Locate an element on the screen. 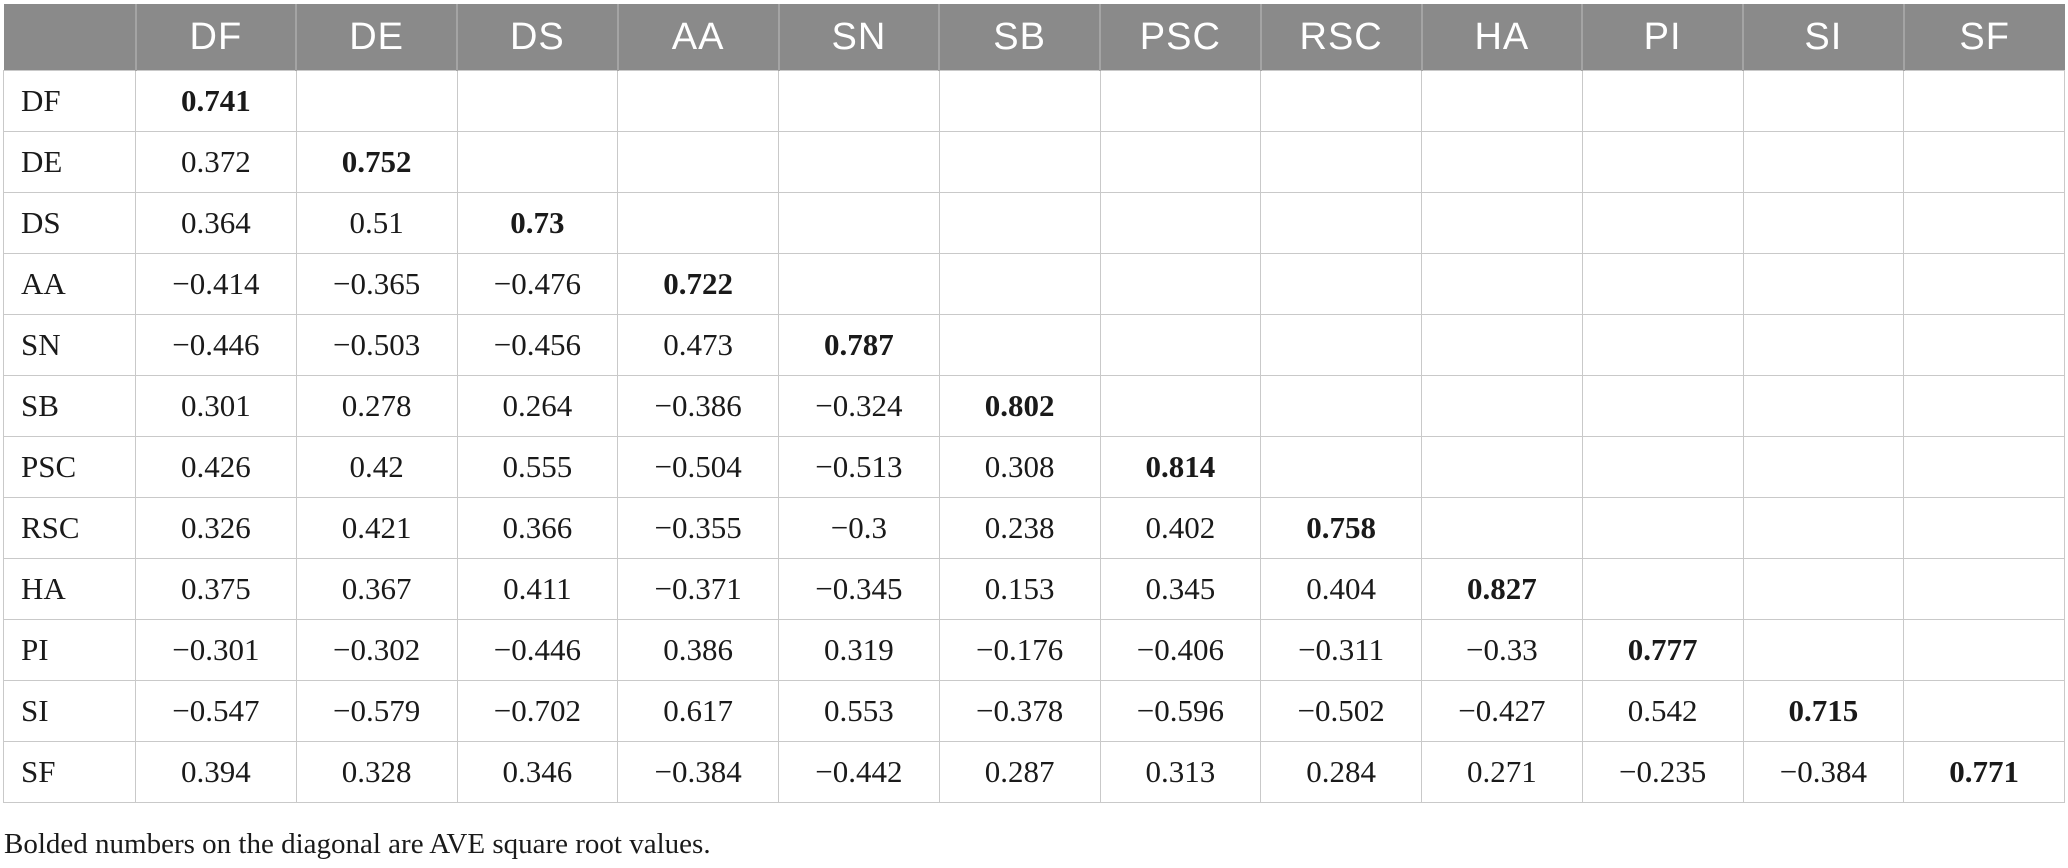 This screenshot has width=2068, height=868. cell-SB-SI is located at coordinates (1823, 406).